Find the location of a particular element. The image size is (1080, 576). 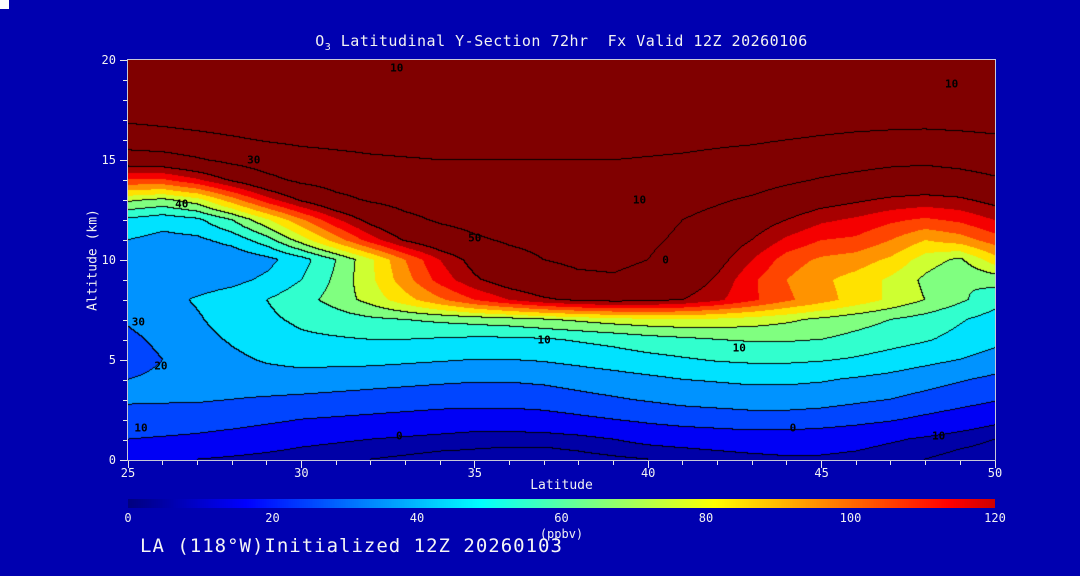

y-tick-label: 5 is located at coordinates (112, 360).